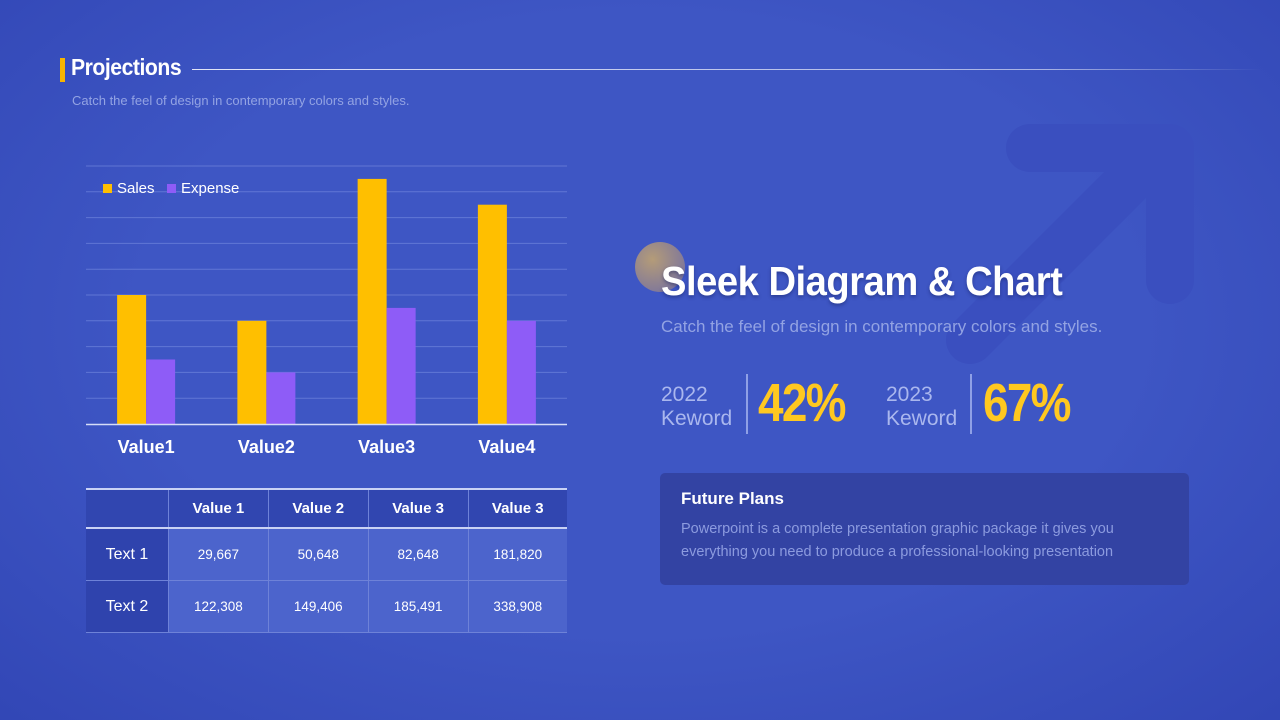 Image resolution: width=1280 pixels, height=720 pixels. What do you see at coordinates (252, 372) in the screenshot?
I see `bar-sales-value2` at bounding box center [252, 372].